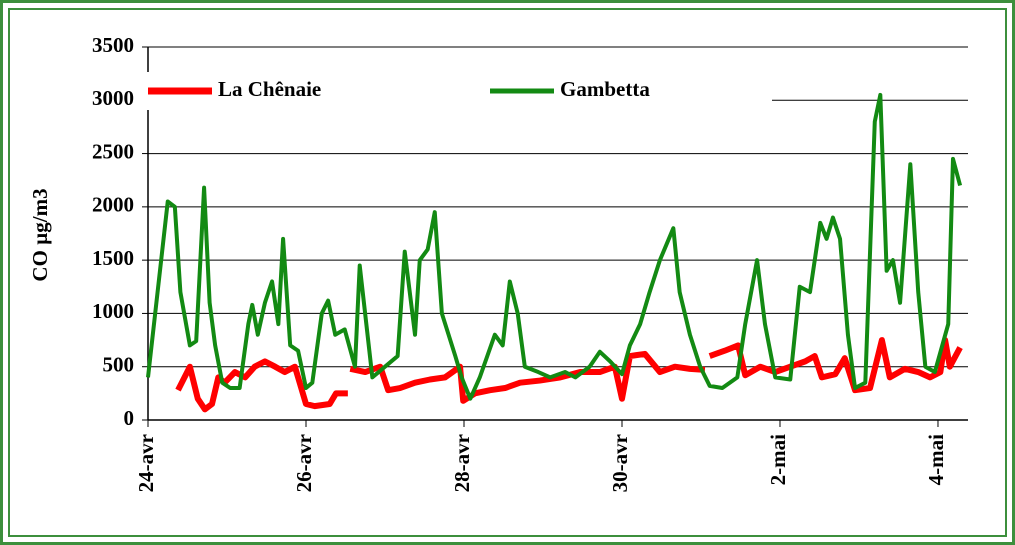 The height and width of the screenshot is (545, 1015). Describe the element at coordinates (778, 459) in the screenshot. I see `x-tick-label: 2-mai` at that location.